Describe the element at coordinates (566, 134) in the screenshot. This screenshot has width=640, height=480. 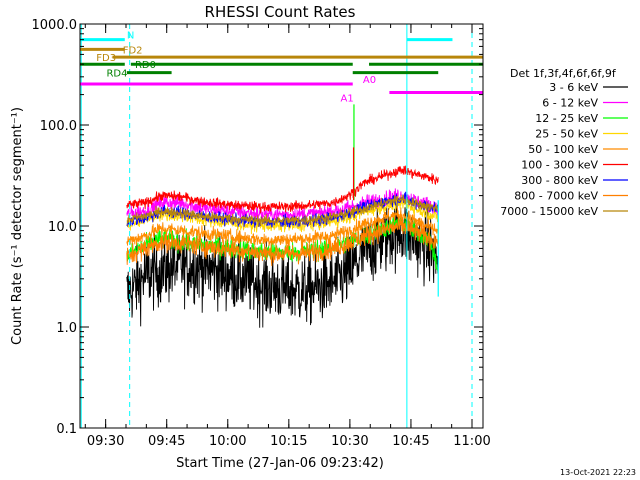
I see `legend-label-4: 25 - 50 keV` at that location.